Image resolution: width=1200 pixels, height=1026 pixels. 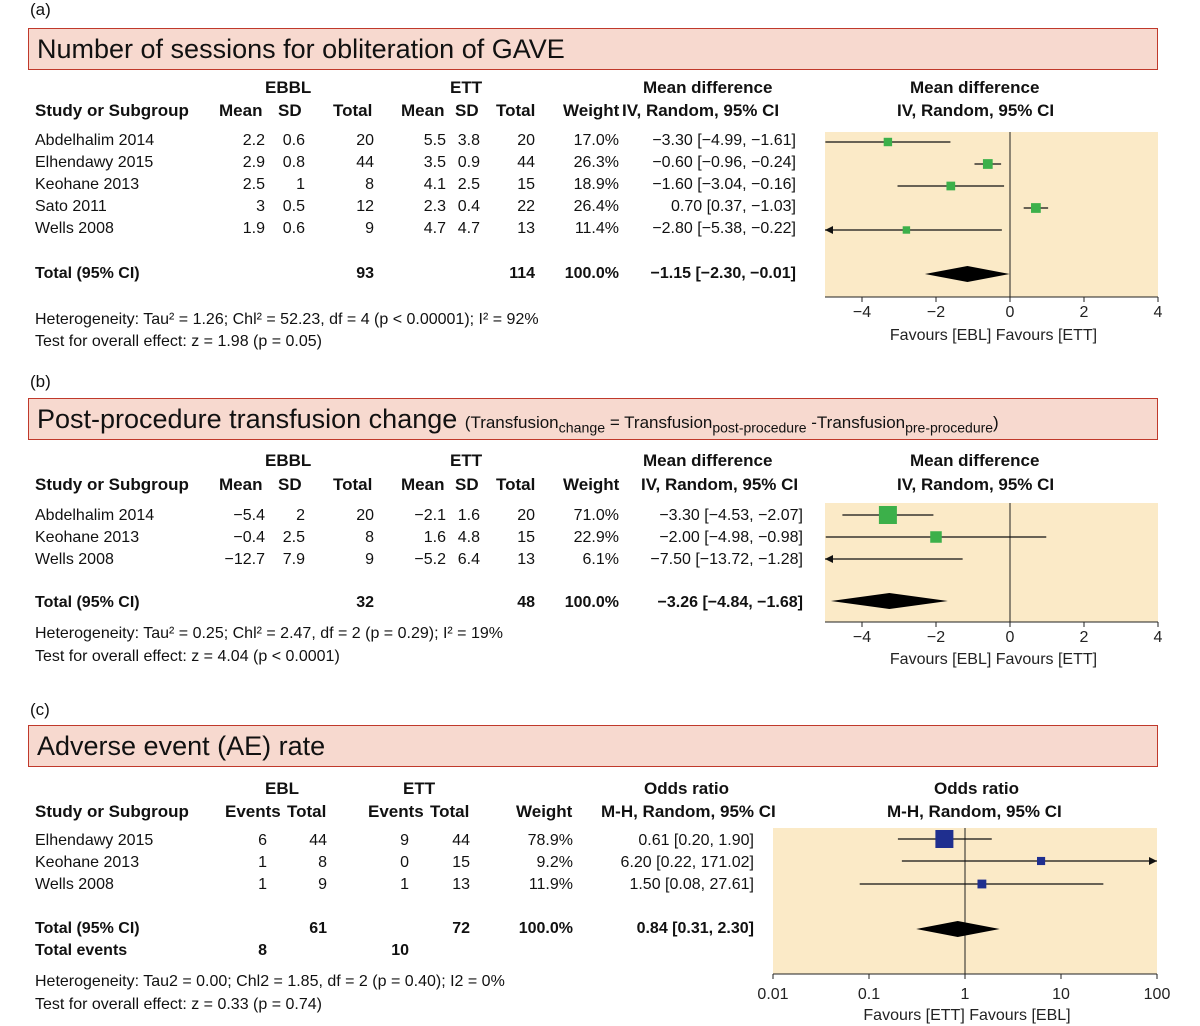 I want to click on formula-sub: post-procedure, so click(x=759, y=427).